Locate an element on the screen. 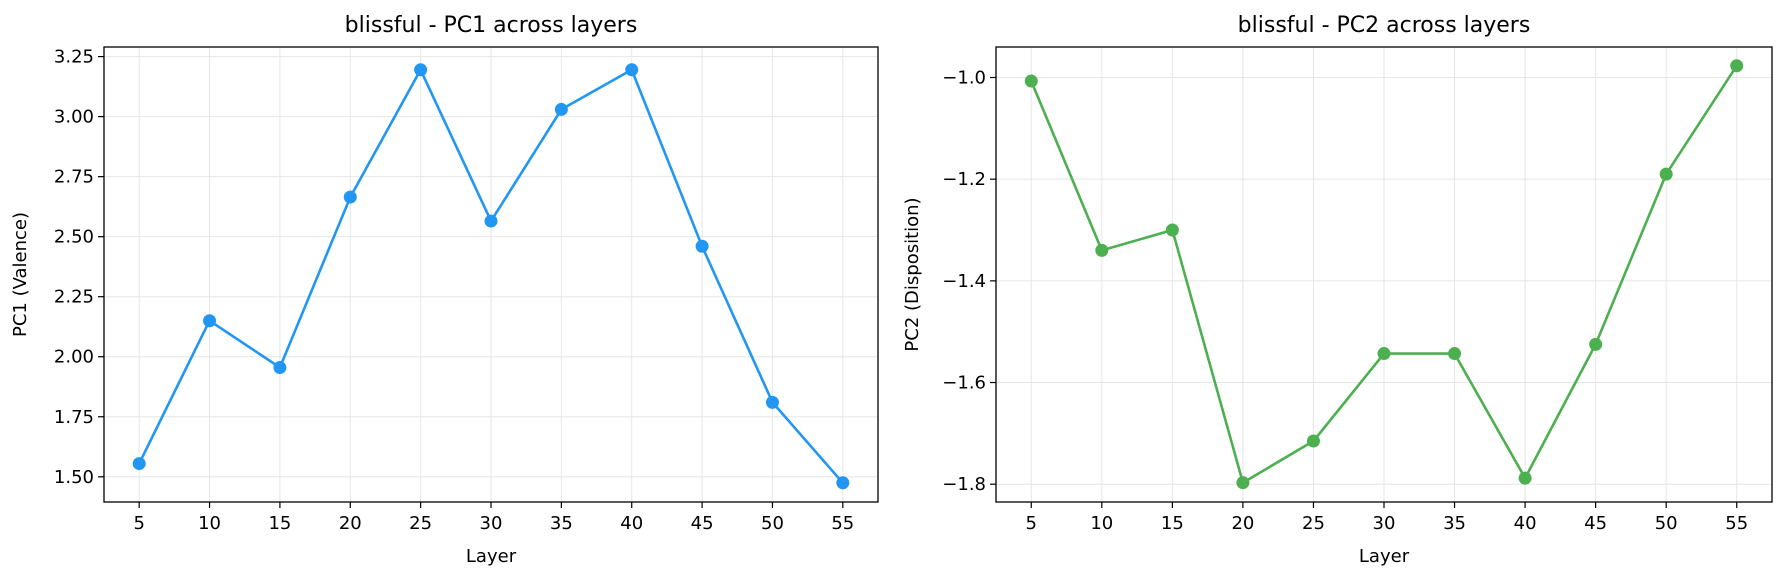  y-tick-label: 3.25 is located at coordinates (74, 57).